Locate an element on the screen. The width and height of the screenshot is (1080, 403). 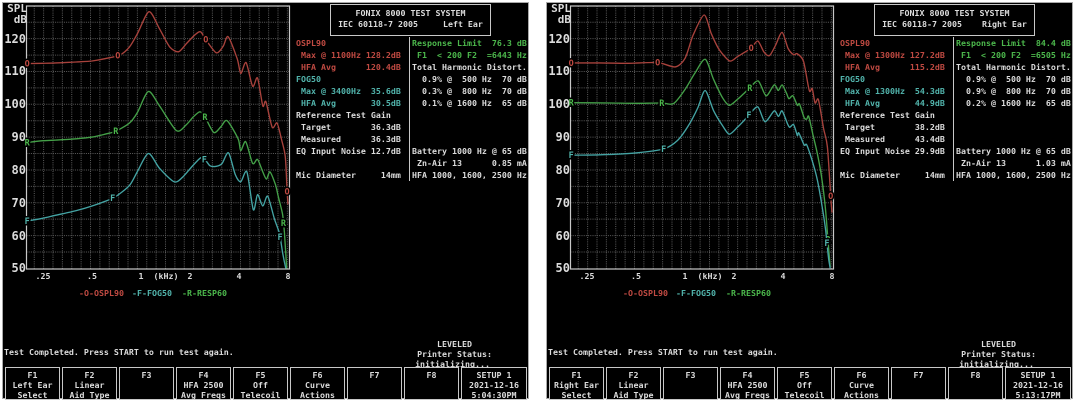
info-left-row-8: Measured 43.4dB is located at coordinates (892, 138).